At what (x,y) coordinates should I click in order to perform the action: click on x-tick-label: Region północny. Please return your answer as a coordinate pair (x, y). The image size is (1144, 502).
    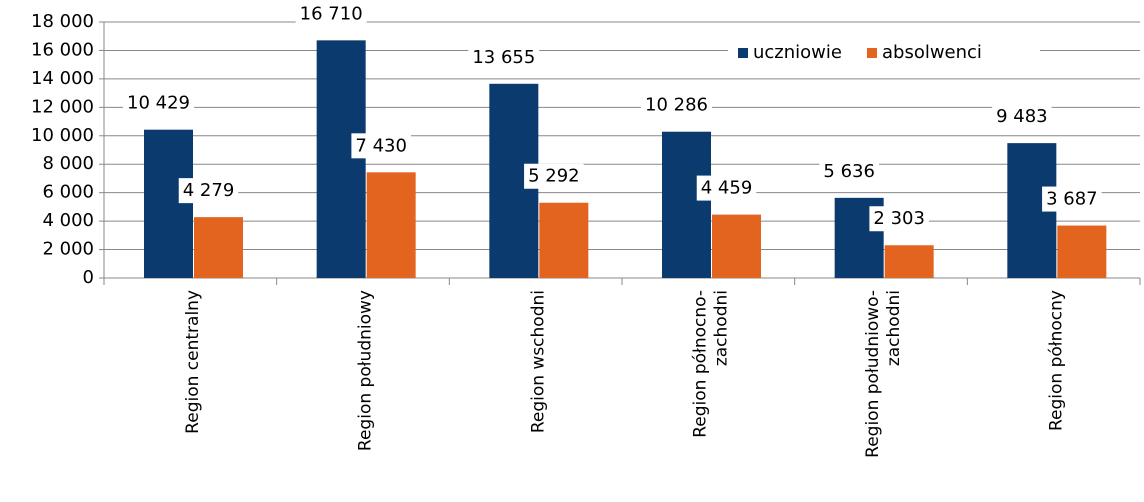
    Looking at the image, I should click on (1056, 360).